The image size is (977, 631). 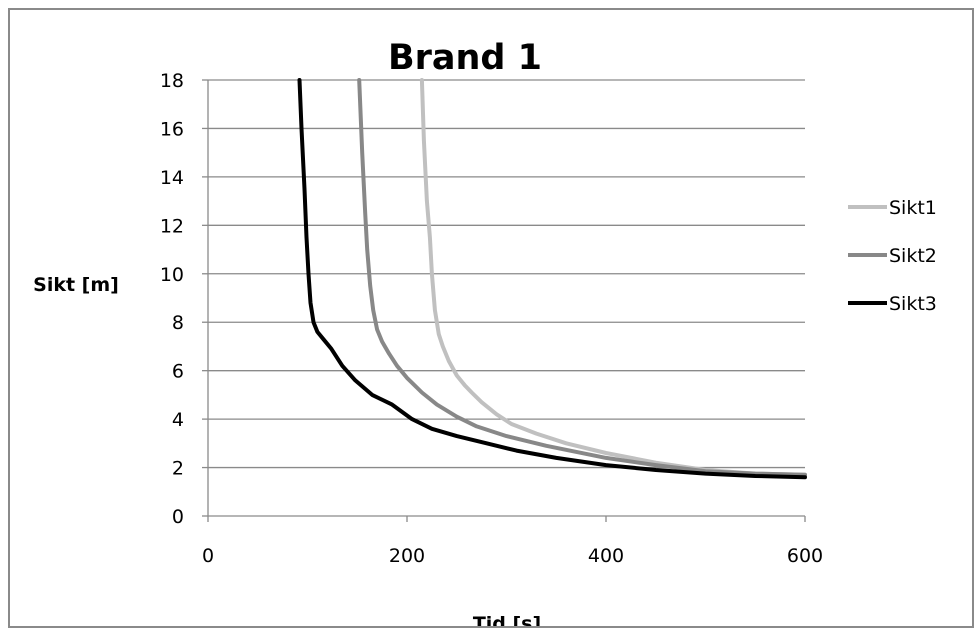 What do you see at coordinates (178, 323) in the screenshot?
I see `y-tick-label: 8` at bounding box center [178, 323].